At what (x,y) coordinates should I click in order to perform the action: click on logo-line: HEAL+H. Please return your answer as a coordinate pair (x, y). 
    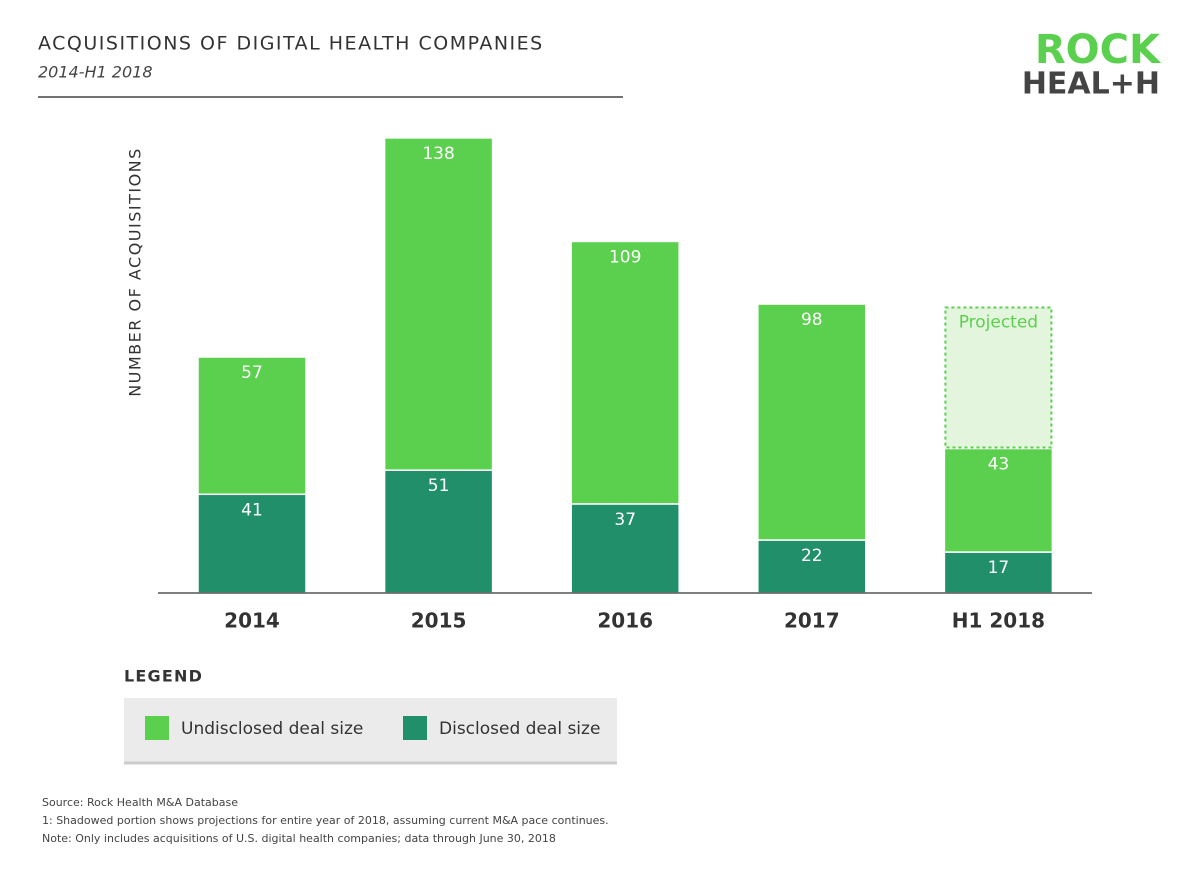
    Looking at the image, I should click on (1091, 84).